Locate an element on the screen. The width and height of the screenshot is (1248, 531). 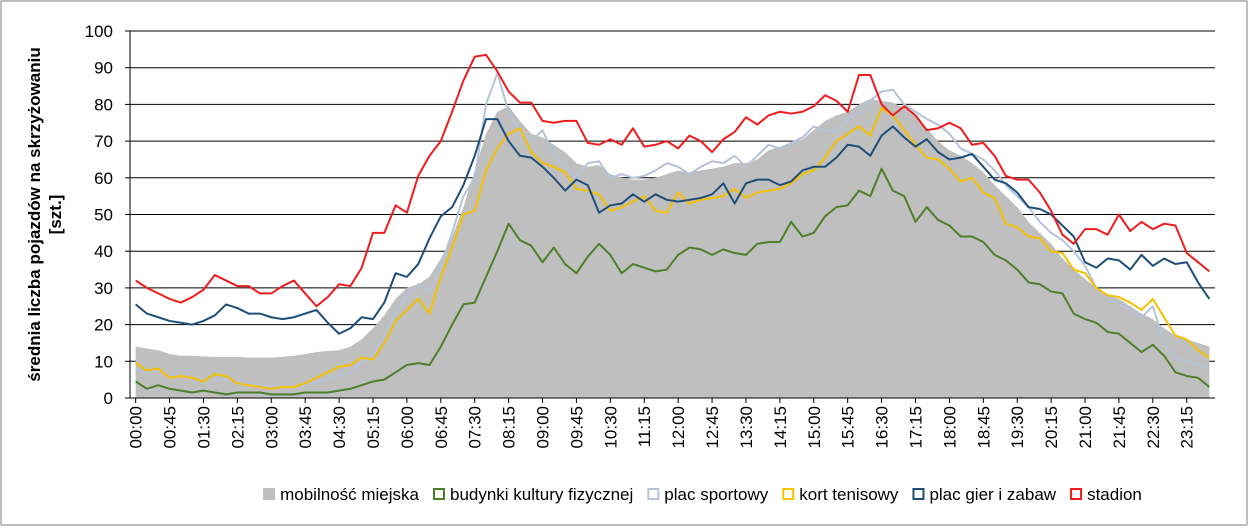
x-tick-label: 07:30 is located at coordinates (475, 427).